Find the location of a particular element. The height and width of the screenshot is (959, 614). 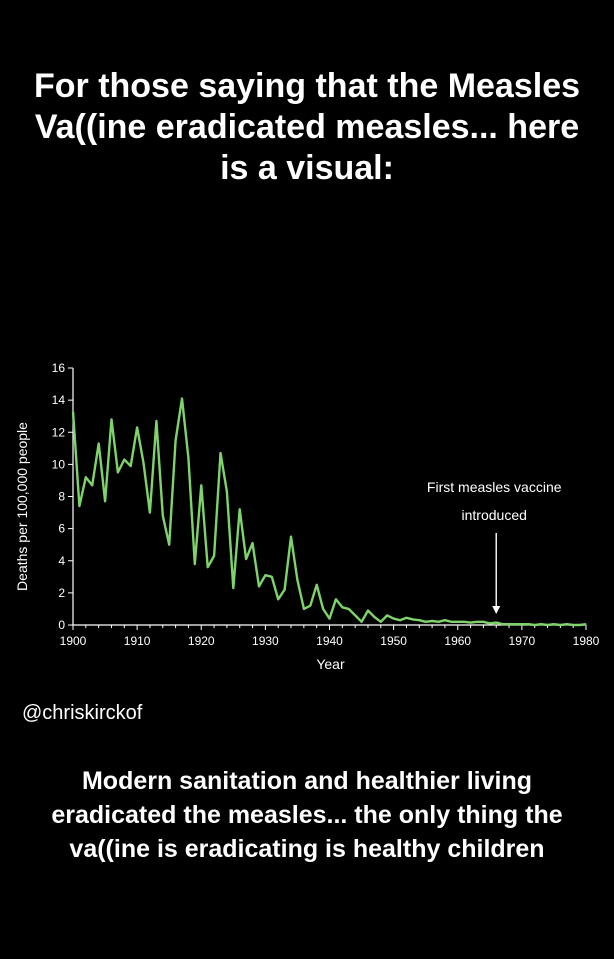

vaccine-annotation: First measles vaccine introduced is located at coordinates (494, 546).